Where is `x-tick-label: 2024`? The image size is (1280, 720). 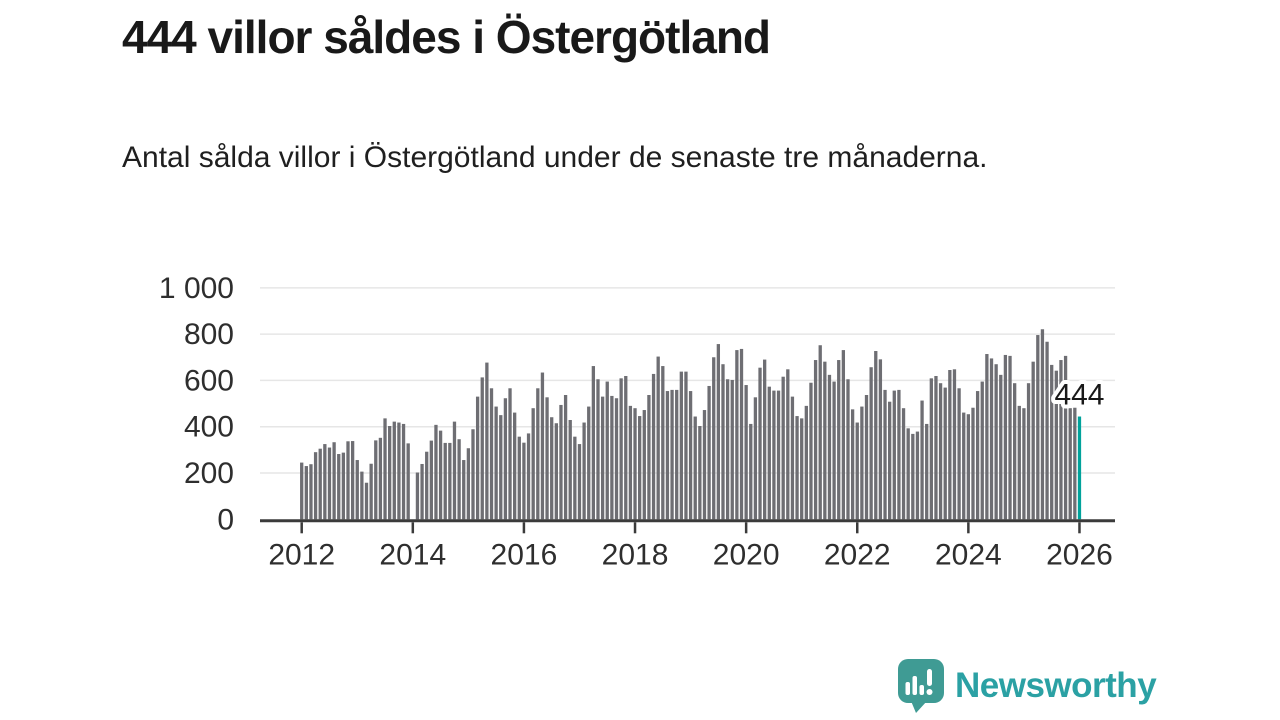 x-tick-label: 2024 is located at coordinates (968, 554).